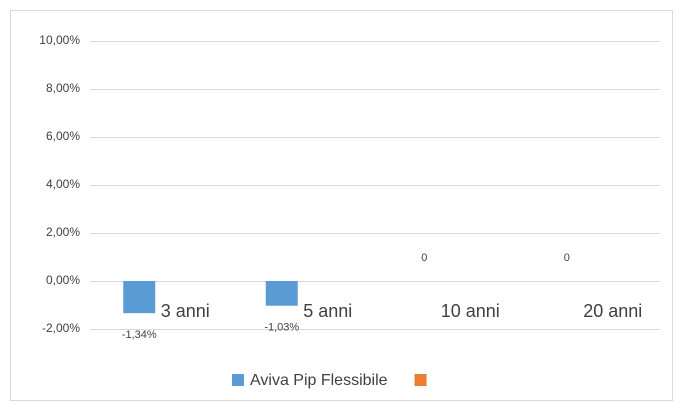 The image size is (680, 410). I want to click on data-label: -1,03%, so click(281, 328).